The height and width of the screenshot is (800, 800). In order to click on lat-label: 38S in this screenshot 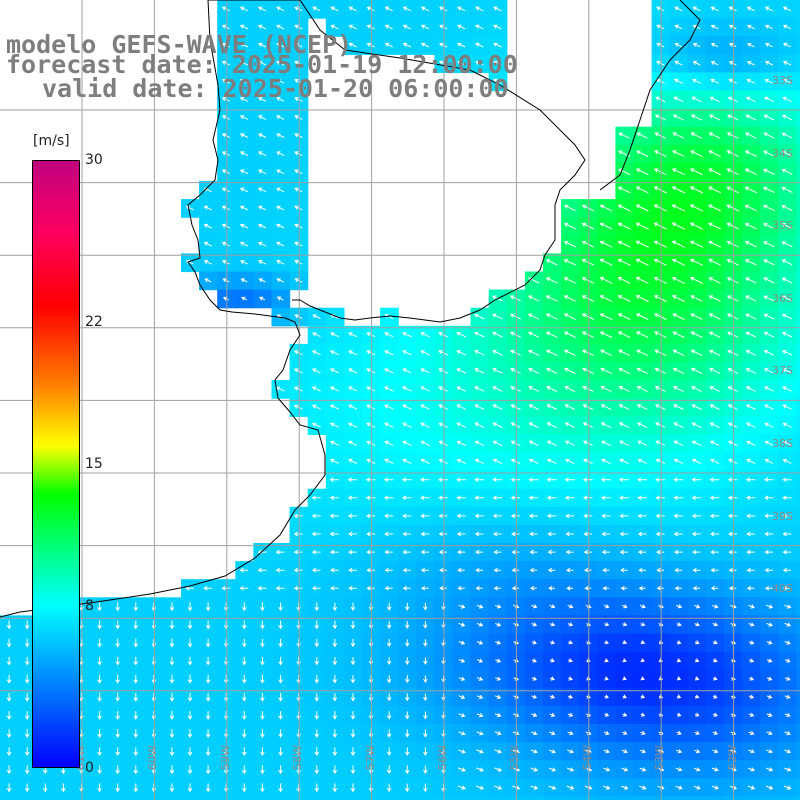, I will do `click(782, 443)`.